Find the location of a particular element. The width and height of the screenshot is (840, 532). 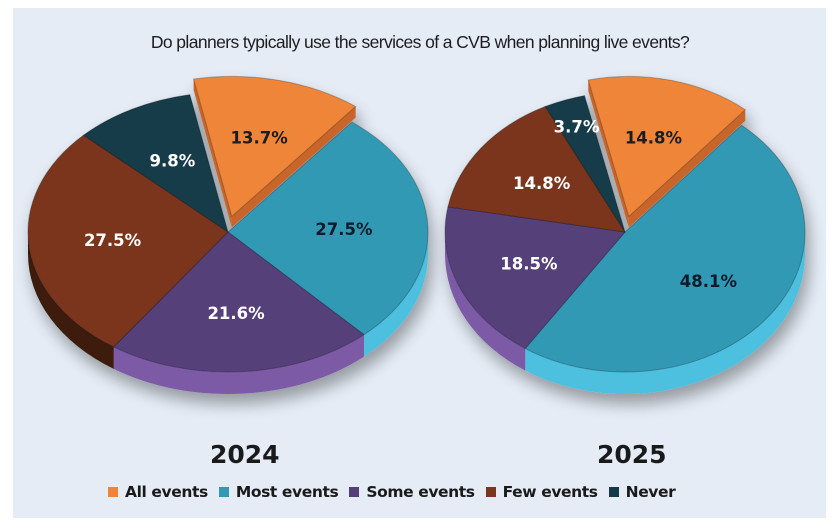

data-label-most-events: 48.1% is located at coordinates (709, 281).